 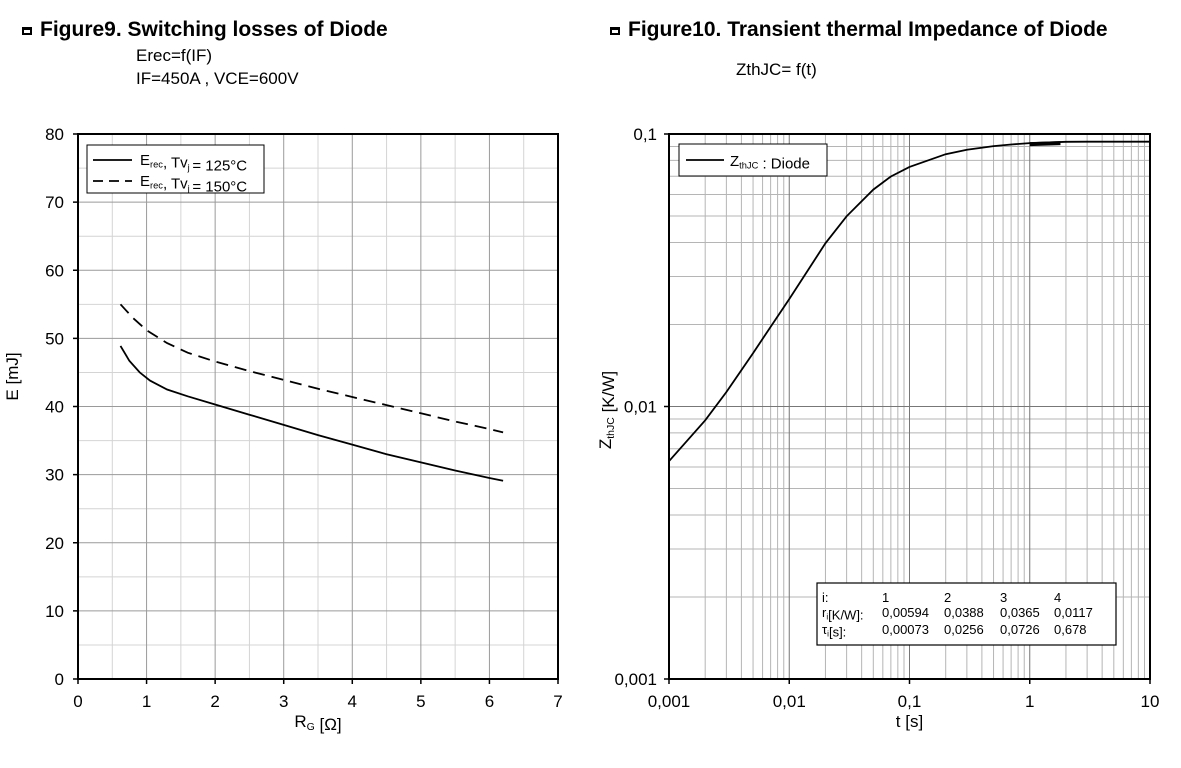 I want to click on x-tick-label: 5, so click(x=420, y=701).